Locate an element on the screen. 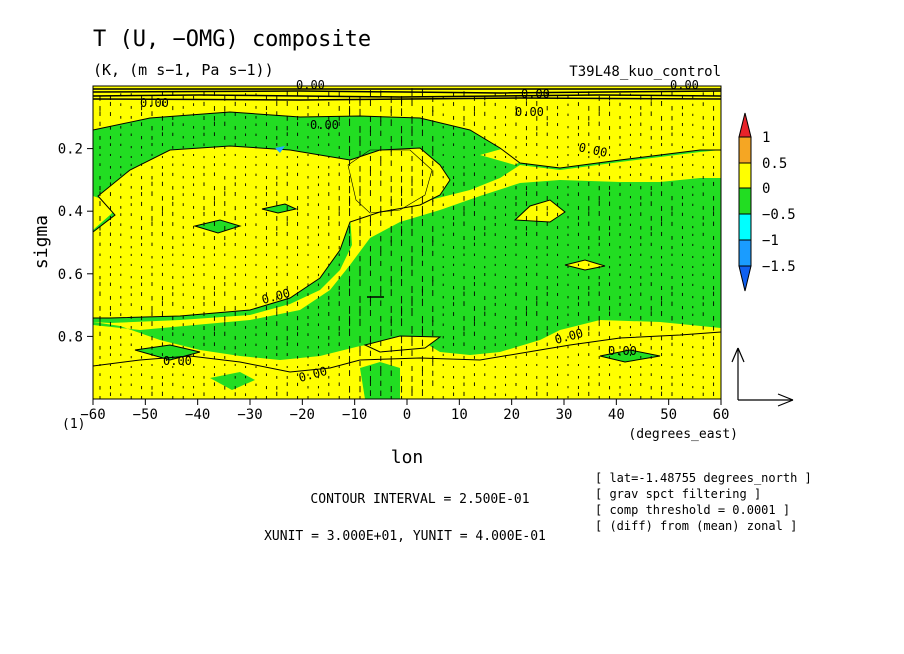  chart-title: T (U, −OMG) composite is located at coordinates (232, 39).